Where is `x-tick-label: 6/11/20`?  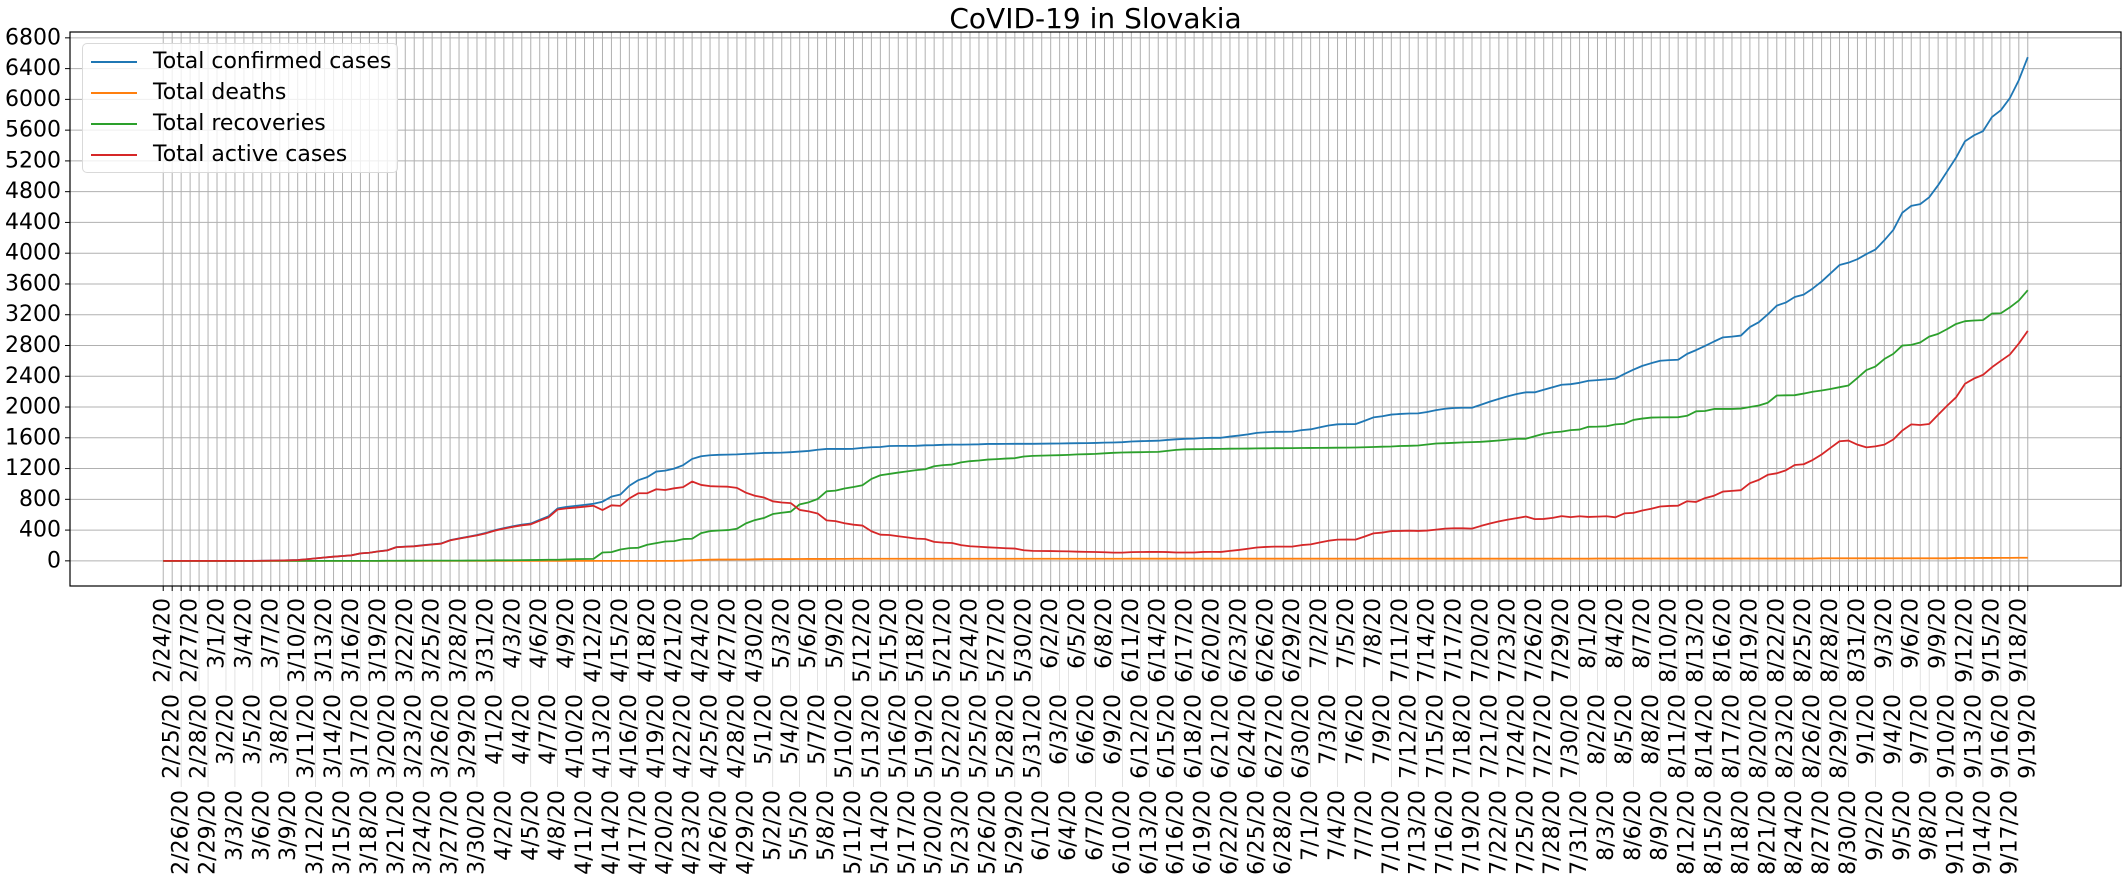 x-tick-label: 6/11/20 is located at coordinates (1131, 640).